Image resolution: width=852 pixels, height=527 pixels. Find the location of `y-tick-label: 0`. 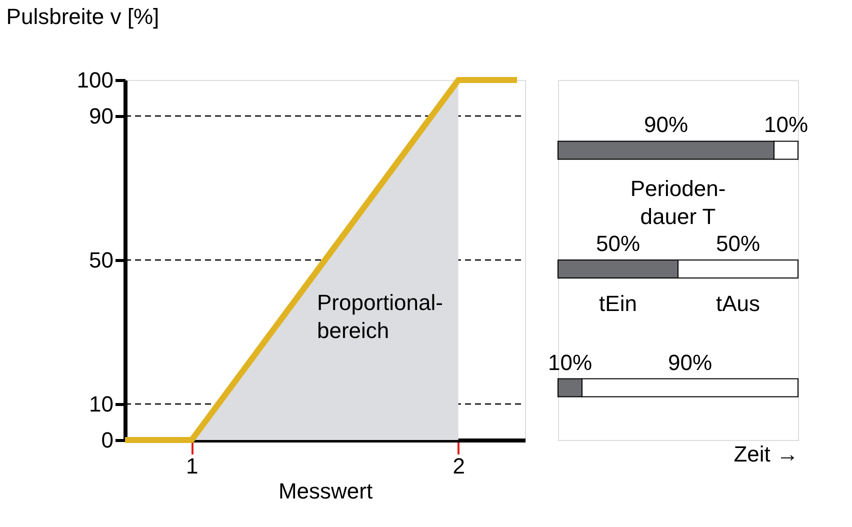

y-tick-label: 0 is located at coordinates (107, 440).